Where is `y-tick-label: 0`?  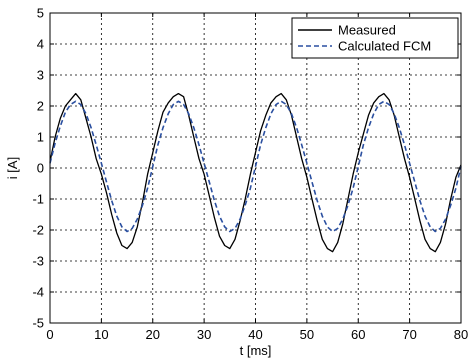
y-tick-label: 0 is located at coordinates (40, 168).